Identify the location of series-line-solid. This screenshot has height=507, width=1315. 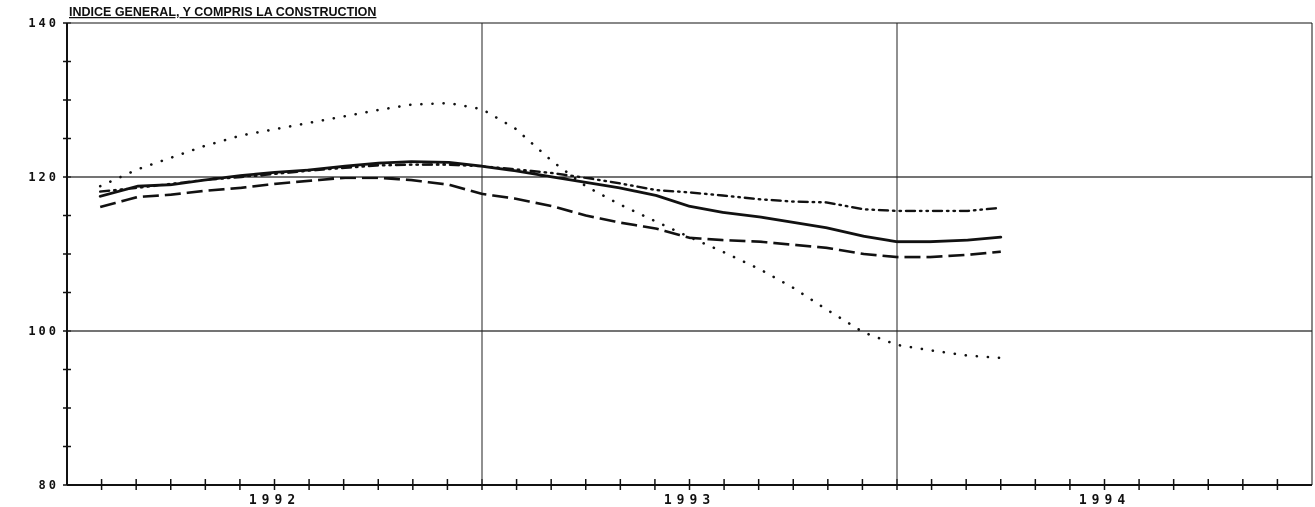
(550, 202).